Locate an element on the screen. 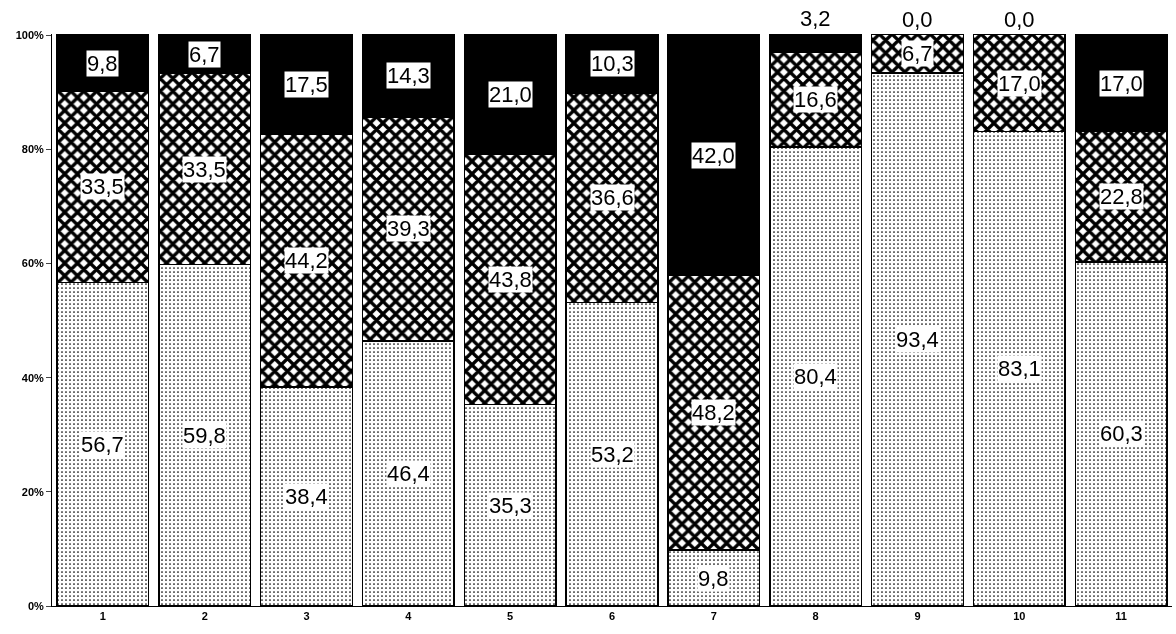  data-label: 39,3 is located at coordinates (408, 228).